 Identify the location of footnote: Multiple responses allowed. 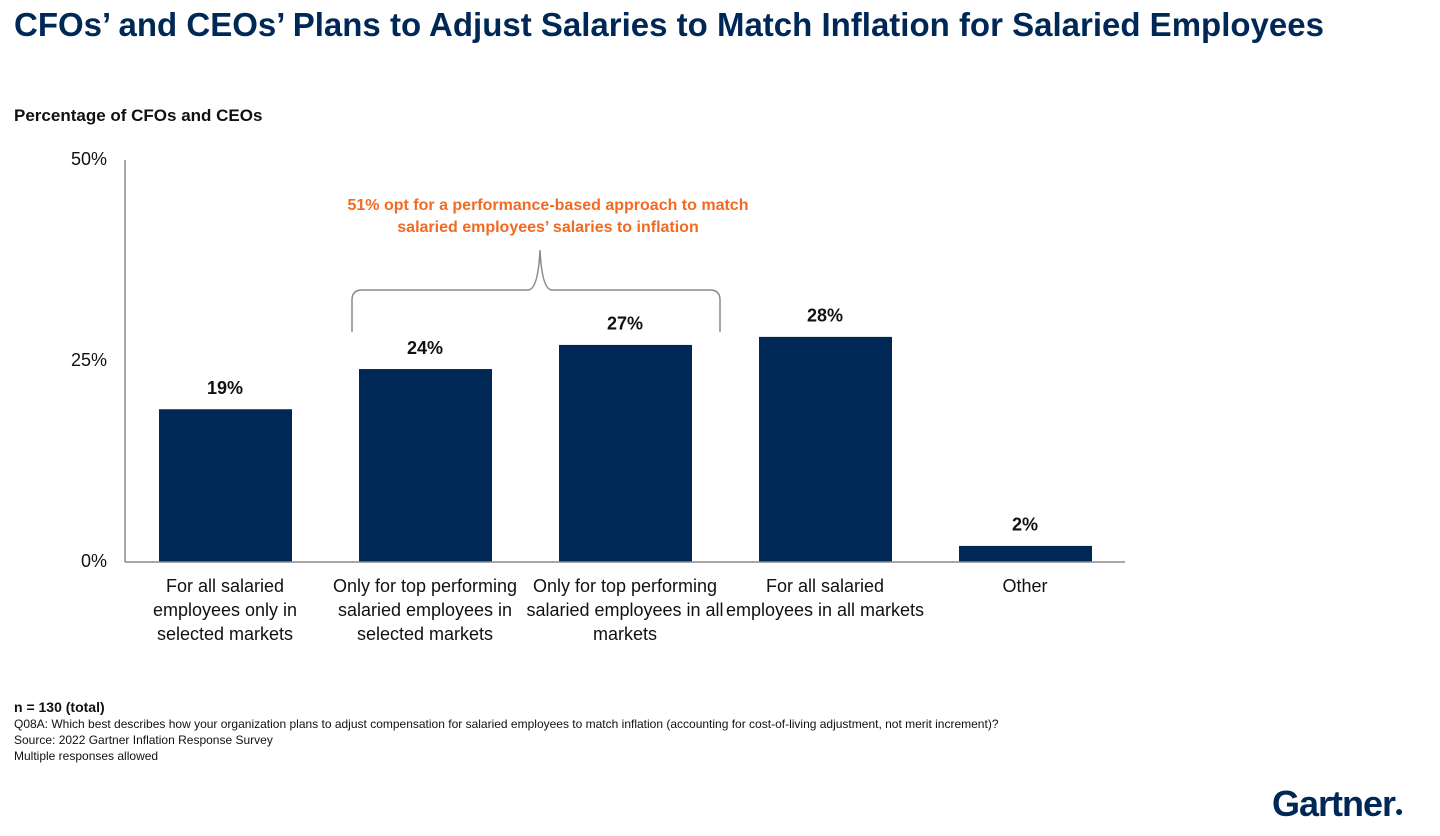
(86, 756).